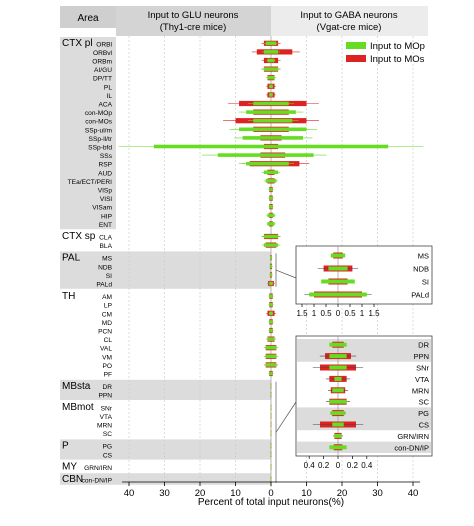  What do you see at coordinates (397, 59) in the screenshot?
I see `legend-label-mos: Input to MOs` at bounding box center [397, 59].